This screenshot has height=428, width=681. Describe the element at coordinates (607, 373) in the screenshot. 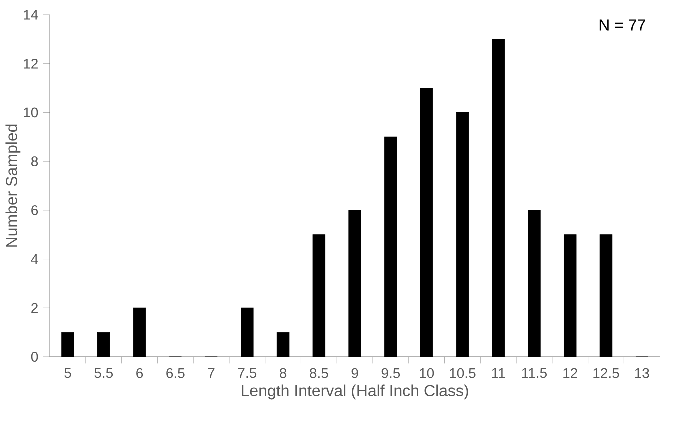

I see `x-tick-label: 12.5` at that location.